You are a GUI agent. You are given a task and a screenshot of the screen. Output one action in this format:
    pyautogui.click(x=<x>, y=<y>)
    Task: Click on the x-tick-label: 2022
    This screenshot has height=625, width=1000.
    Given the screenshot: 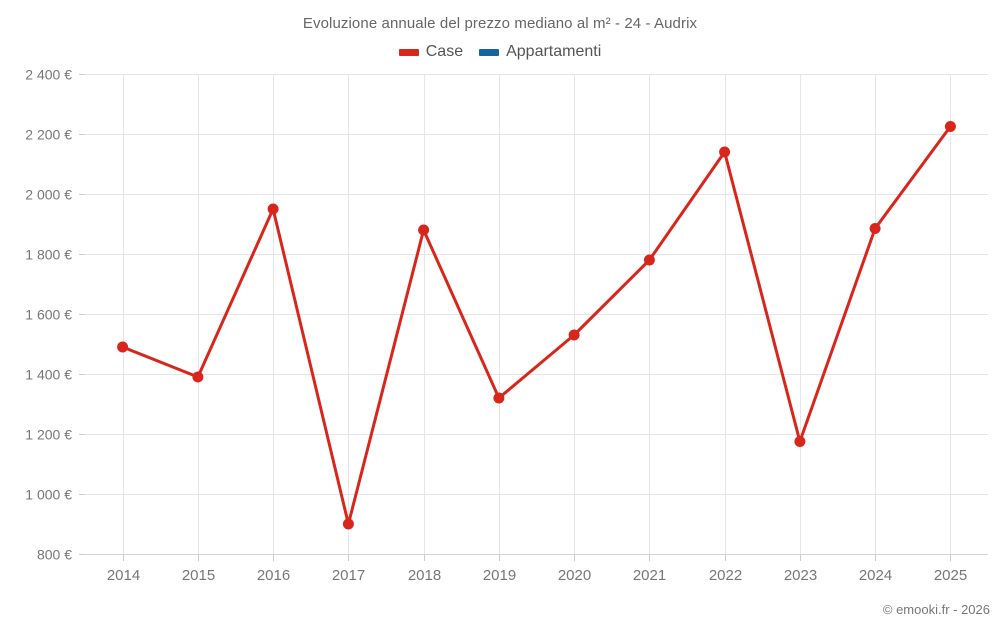 What is the action you would take?
    pyautogui.click(x=725, y=575)
    